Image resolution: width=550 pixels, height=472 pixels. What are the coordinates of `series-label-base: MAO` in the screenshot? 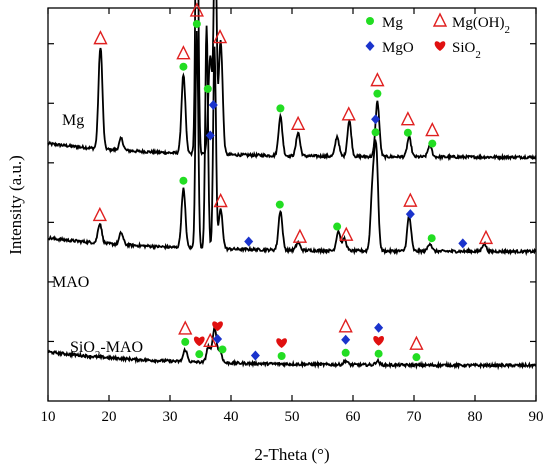 It's located at (70, 282).